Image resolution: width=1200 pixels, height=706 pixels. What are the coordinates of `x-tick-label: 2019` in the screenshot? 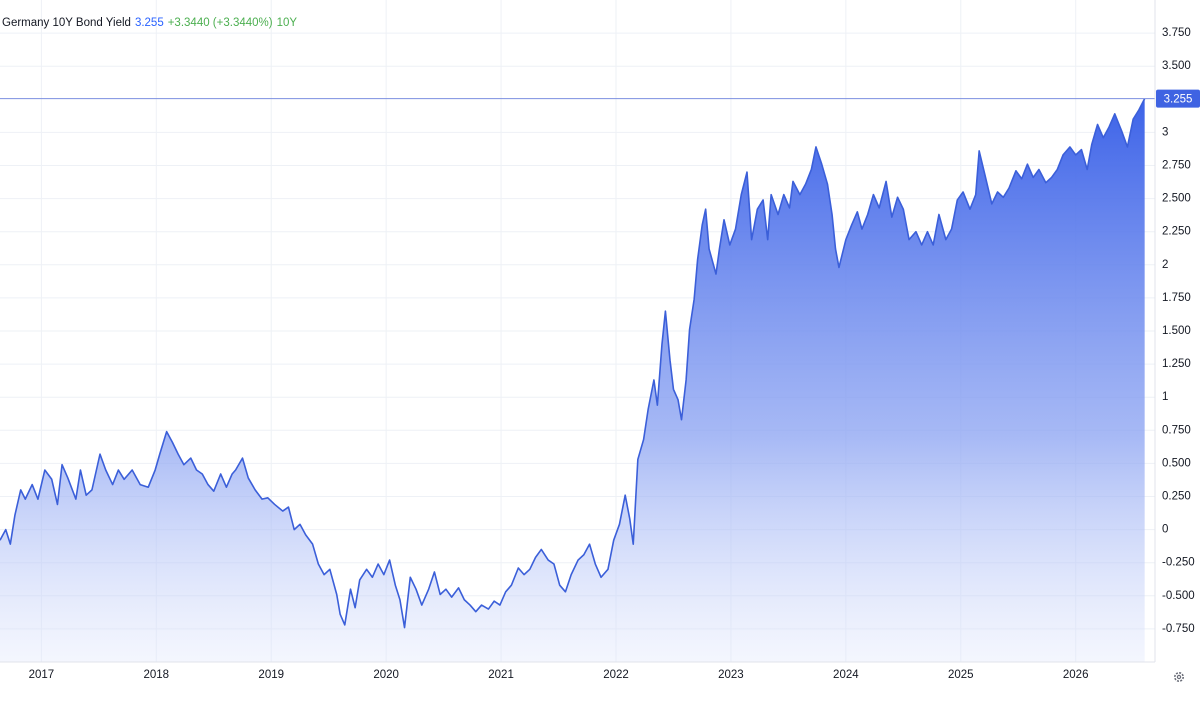 It's located at (271, 675).